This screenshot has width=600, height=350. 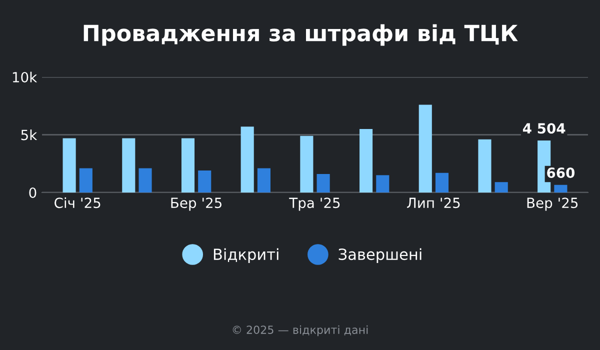 I want to click on y-tick-label: 0, so click(x=32, y=192).